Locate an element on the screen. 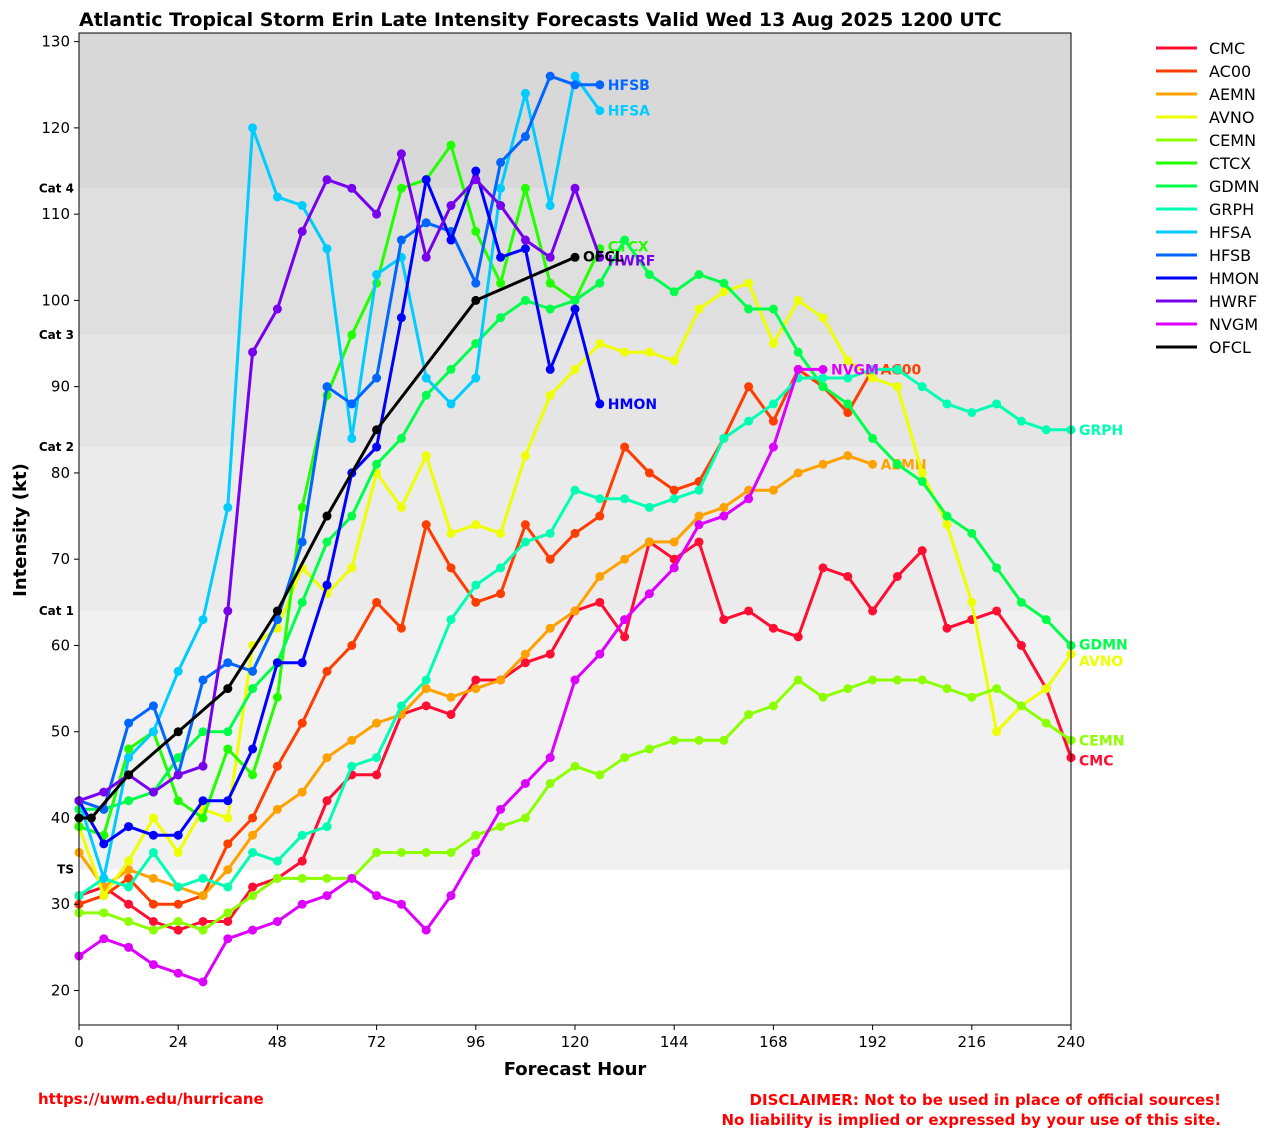 The image size is (1283, 1139). legend-item-cemn: CEMN is located at coordinates (1206, 140).